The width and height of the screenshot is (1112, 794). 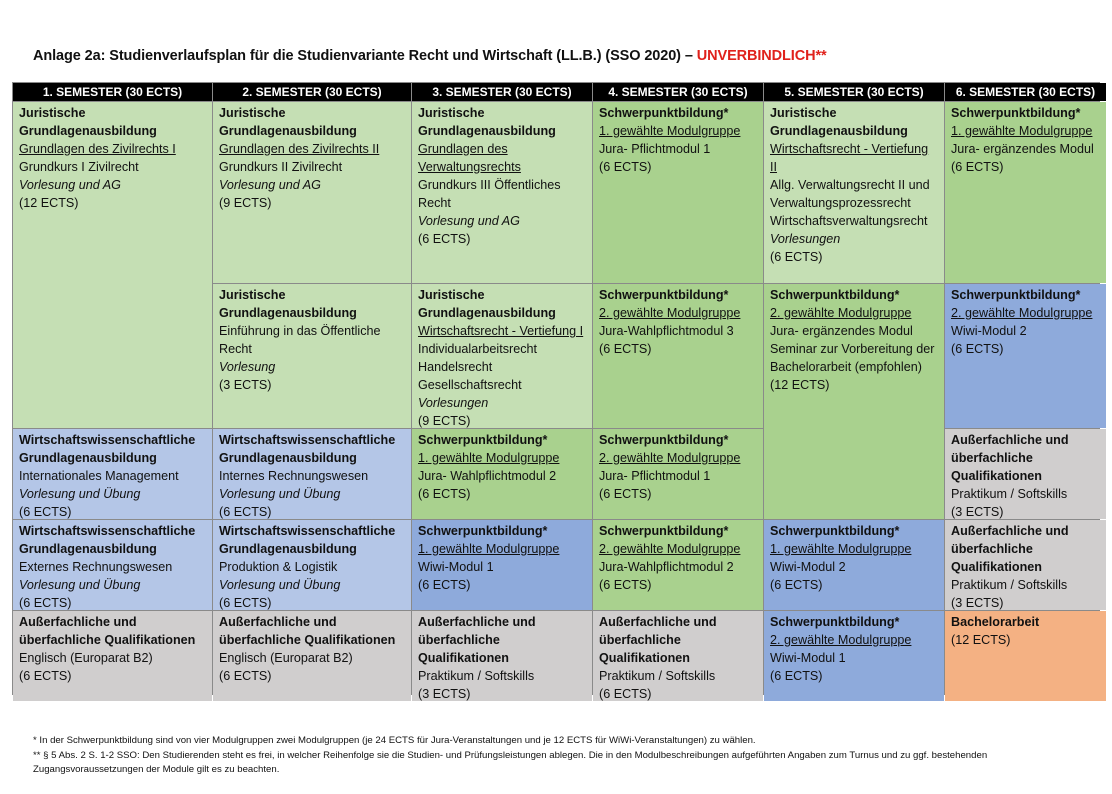 I want to click on cell-module: Jura- ergänzendes Modul, so click(x=1022, y=149).